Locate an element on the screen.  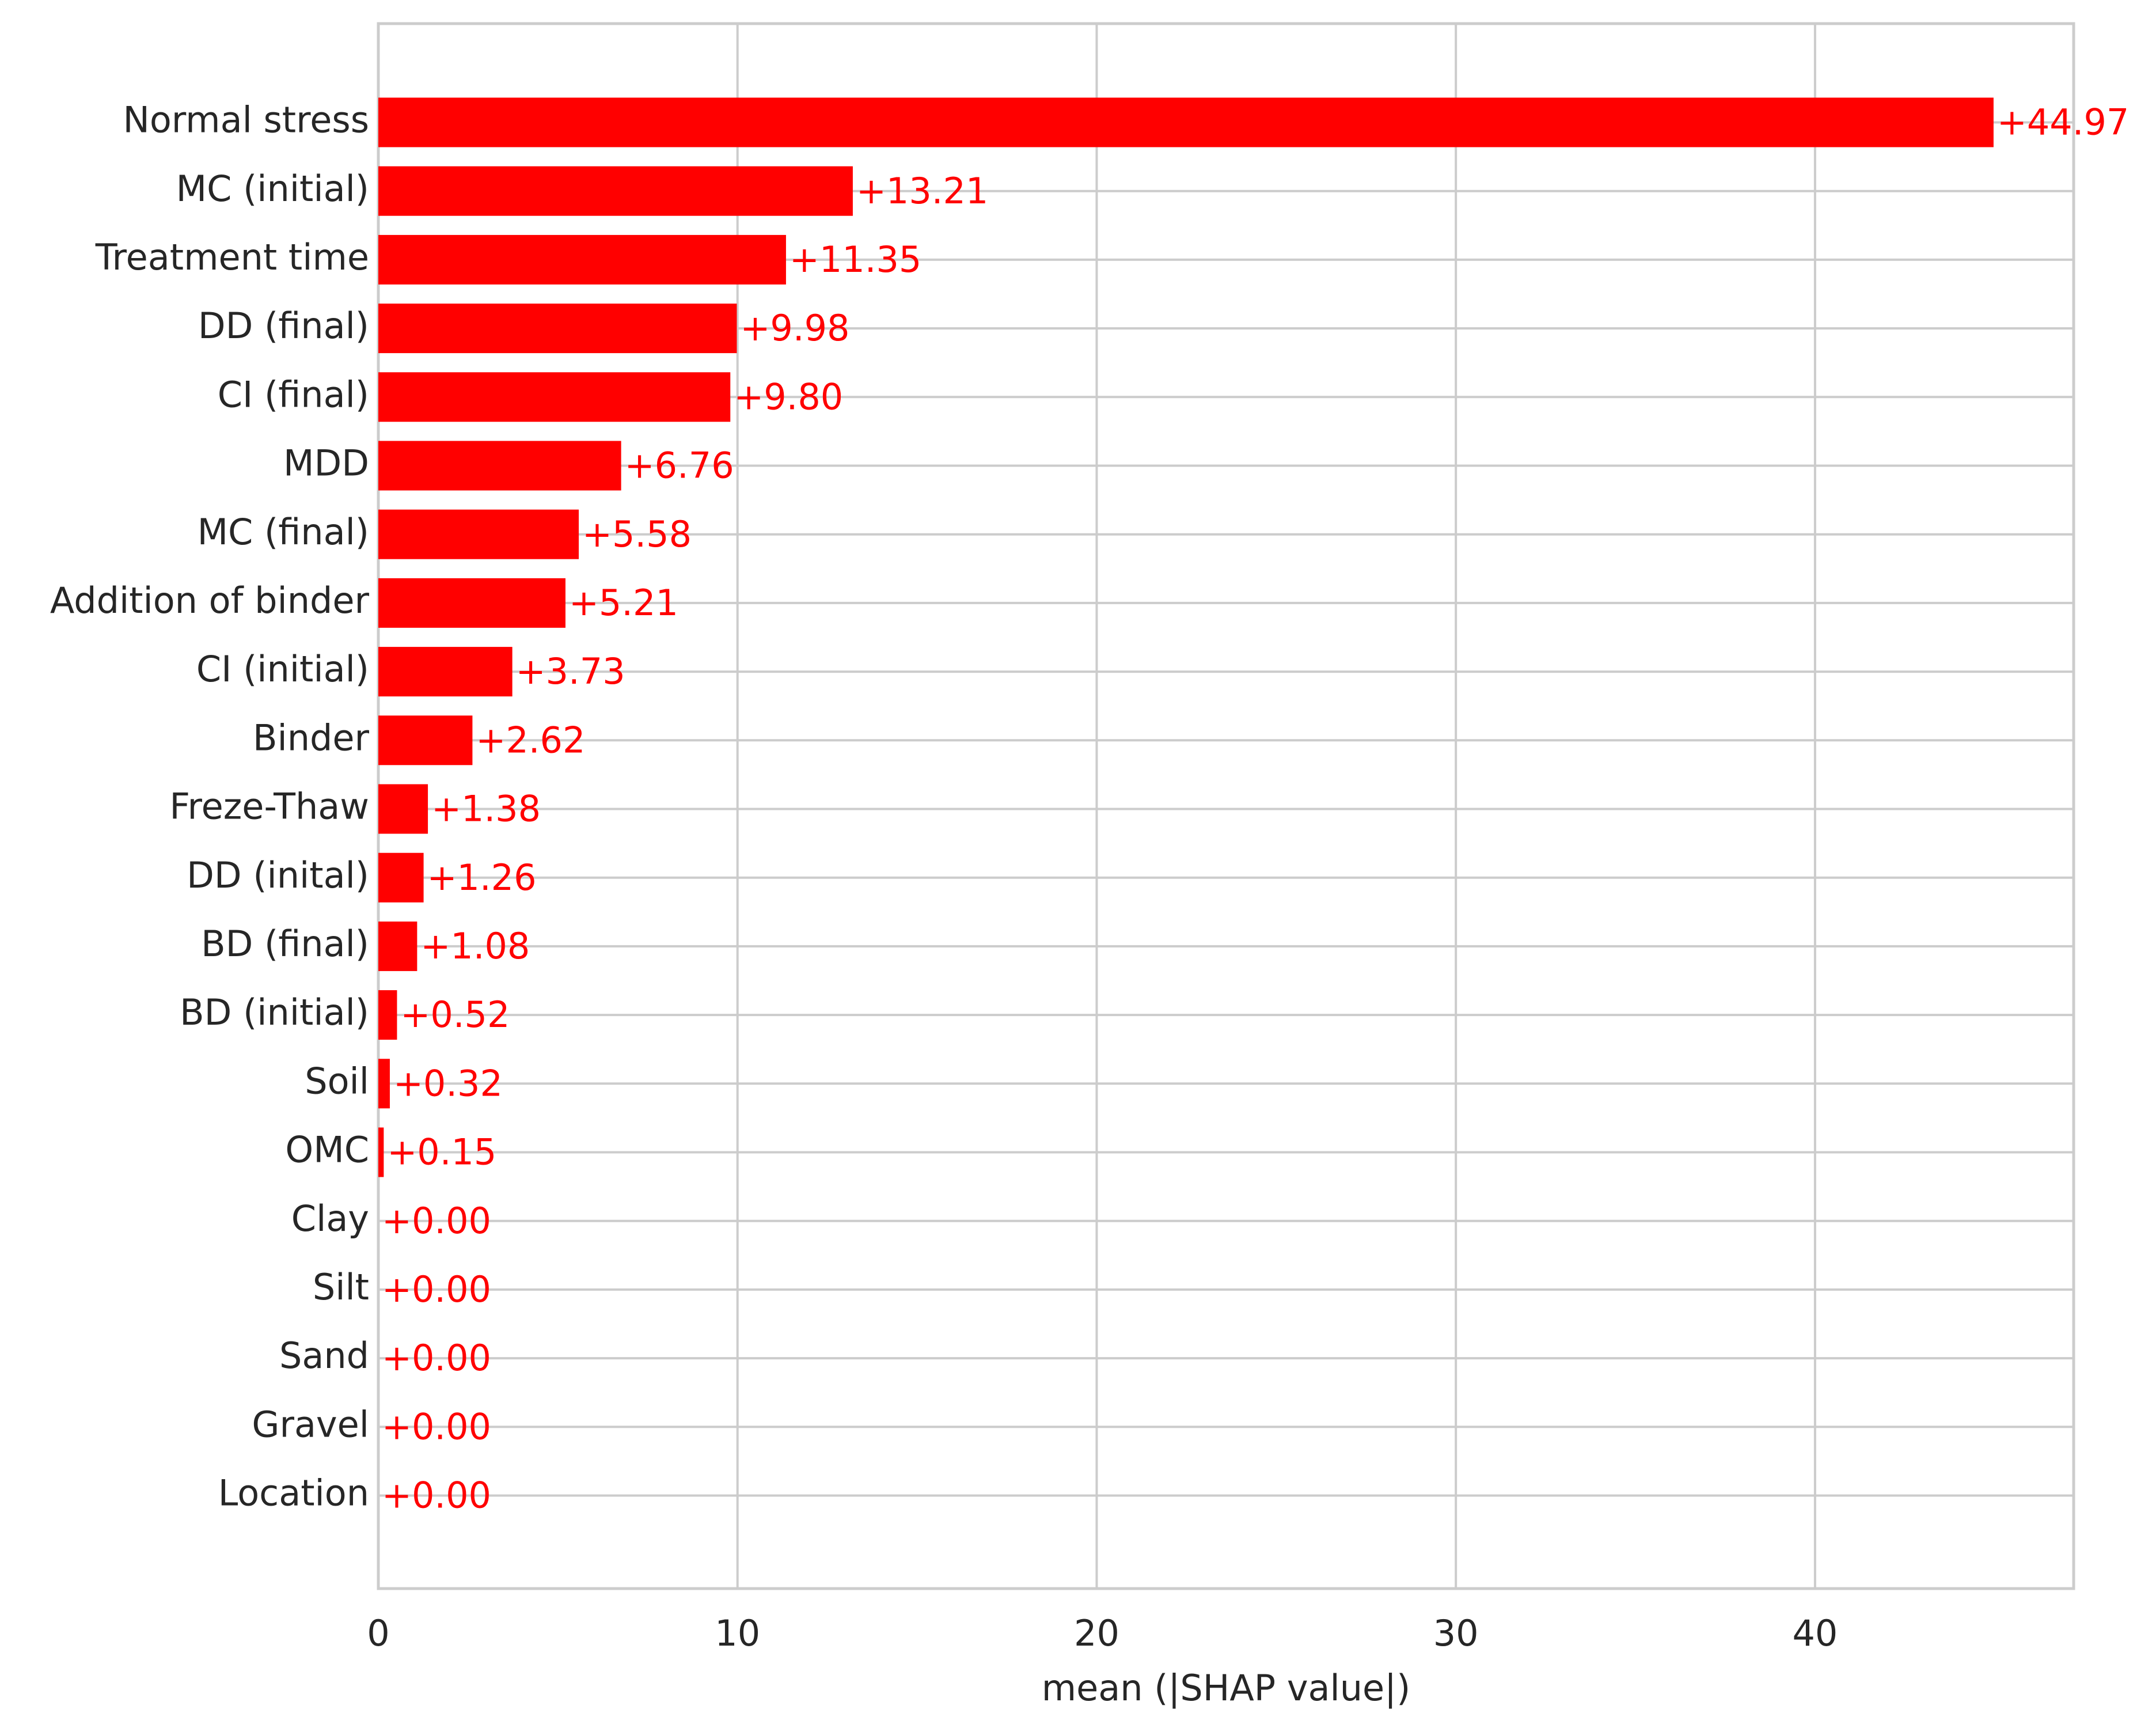
x-tick-label: 40 is located at coordinates (1815, 1633).